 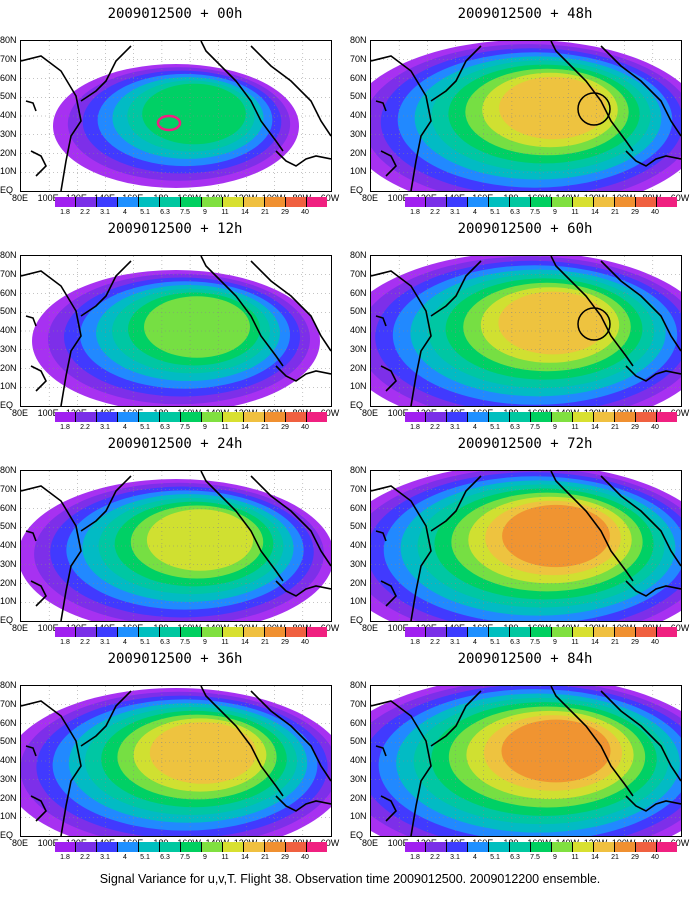 I want to click on lat-tick-label: 60N, so click(x=358, y=77).